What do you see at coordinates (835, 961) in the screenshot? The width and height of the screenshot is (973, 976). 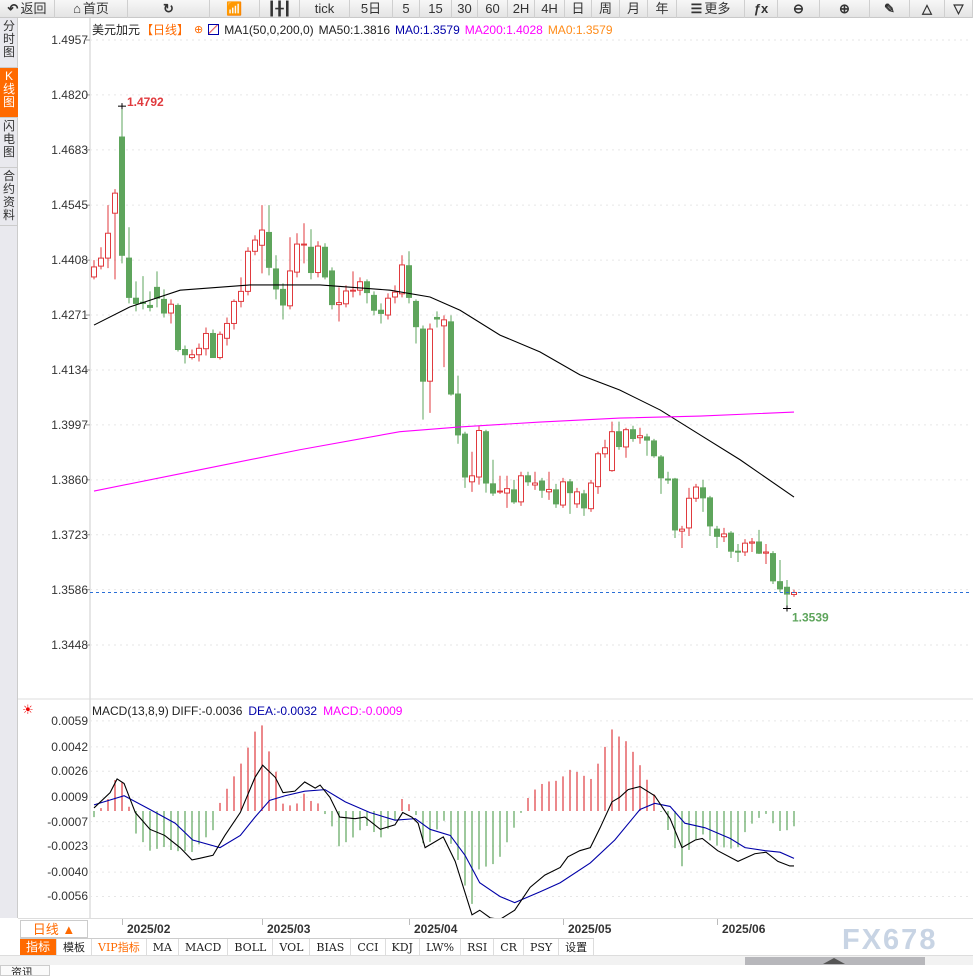 I see `scrollbar-thumb` at bounding box center [835, 961].